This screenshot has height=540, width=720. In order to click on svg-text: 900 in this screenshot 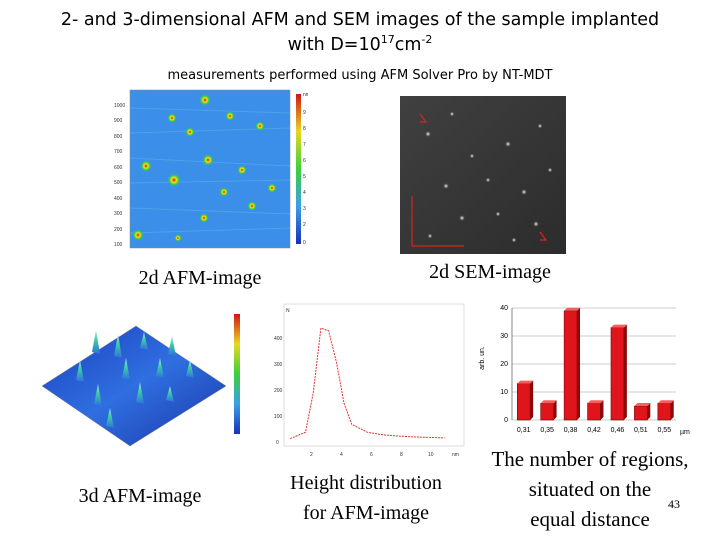, I will do `click(118, 121)`.